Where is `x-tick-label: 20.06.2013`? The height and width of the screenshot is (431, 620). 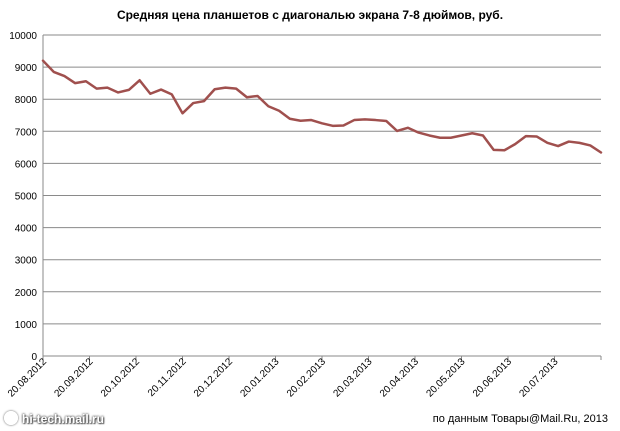 x-tick-label: 20.06.2013 is located at coordinates (492, 377).